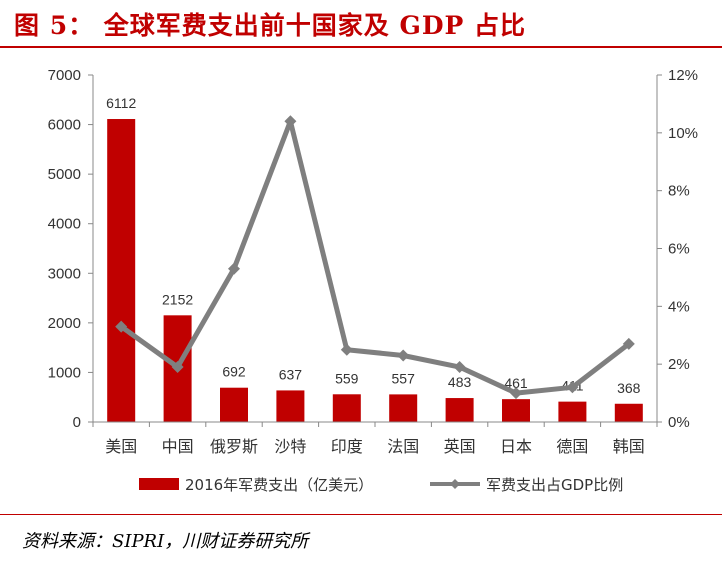 The height and width of the screenshot is (561, 722). What do you see at coordinates (64, 125) in the screenshot?
I see `left-tick-label: 6000` at bounding box center [64, 125].